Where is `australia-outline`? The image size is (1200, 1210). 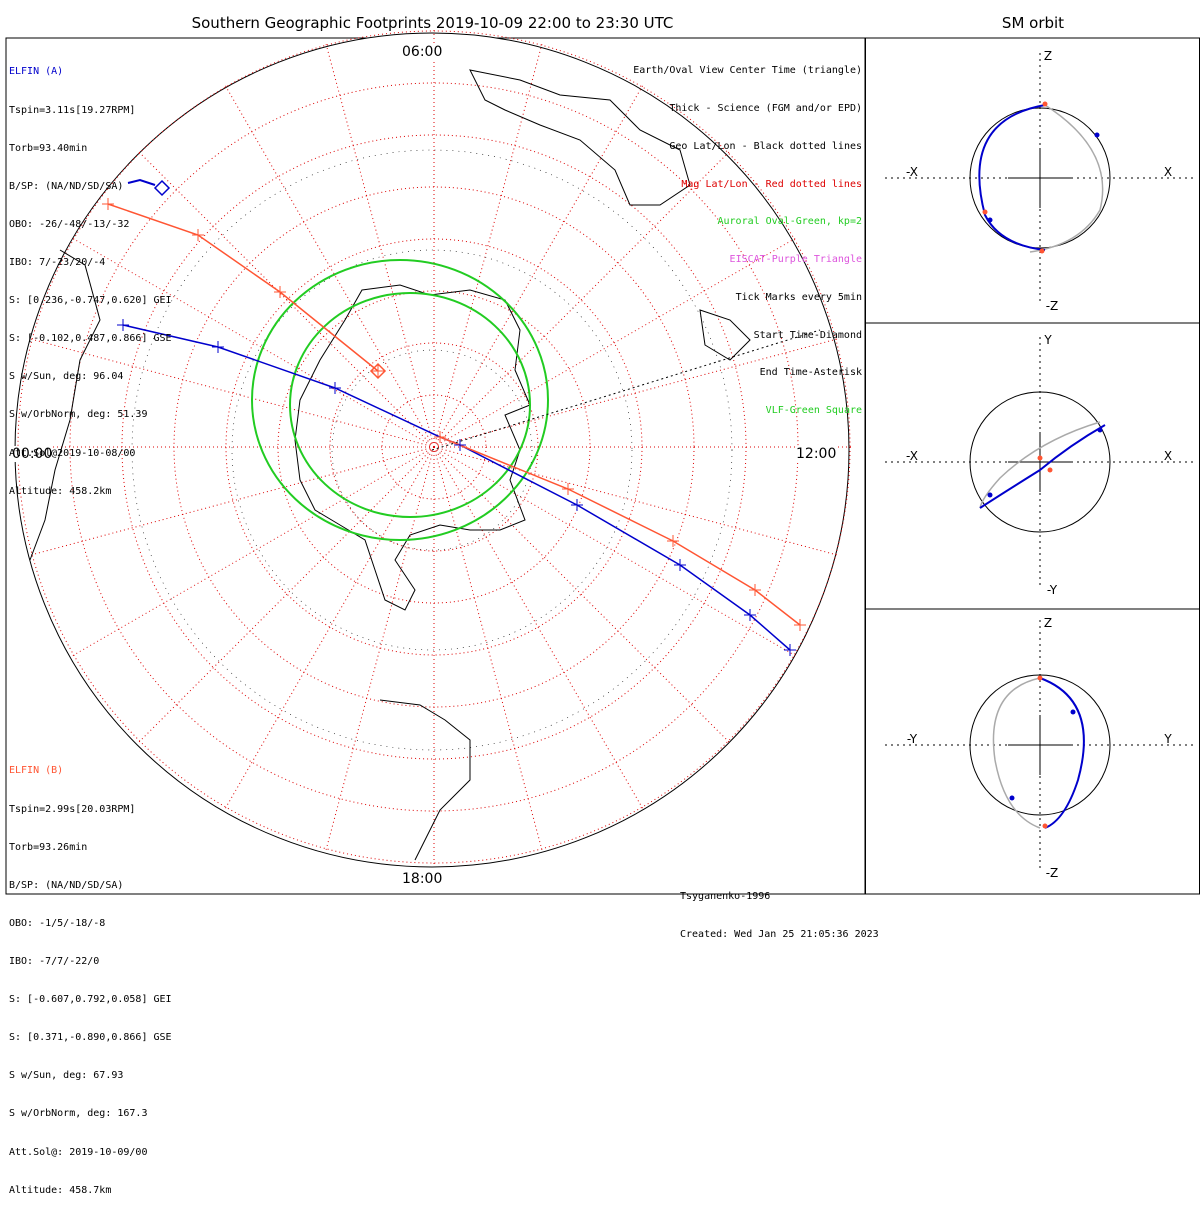 australia-outline is located at coordinates (580, 137).